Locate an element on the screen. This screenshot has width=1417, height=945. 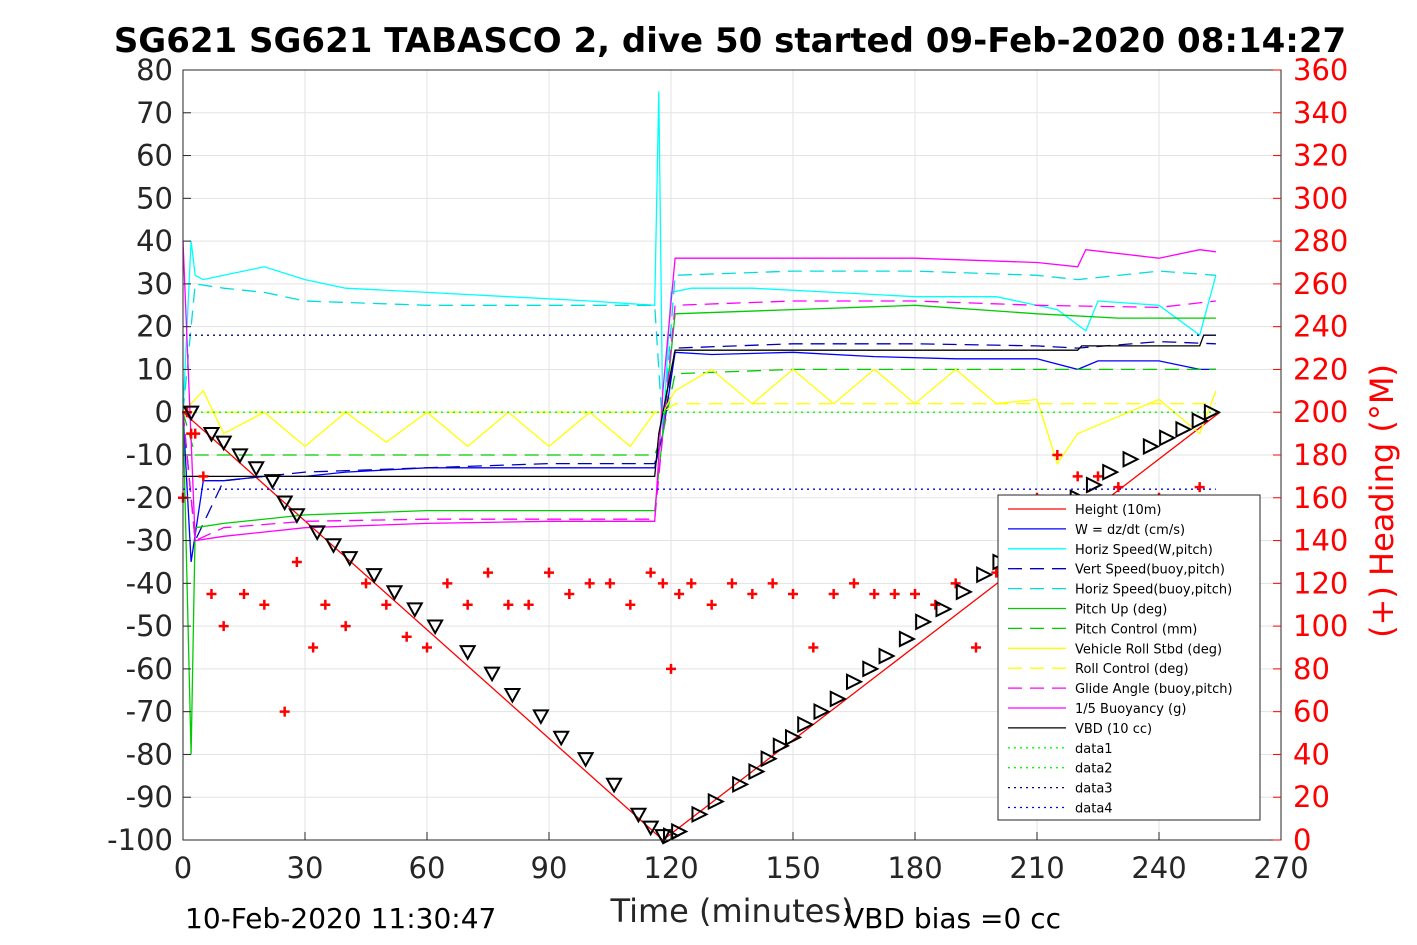
left-tick-label: -100 is located at coordinates (140, 840).